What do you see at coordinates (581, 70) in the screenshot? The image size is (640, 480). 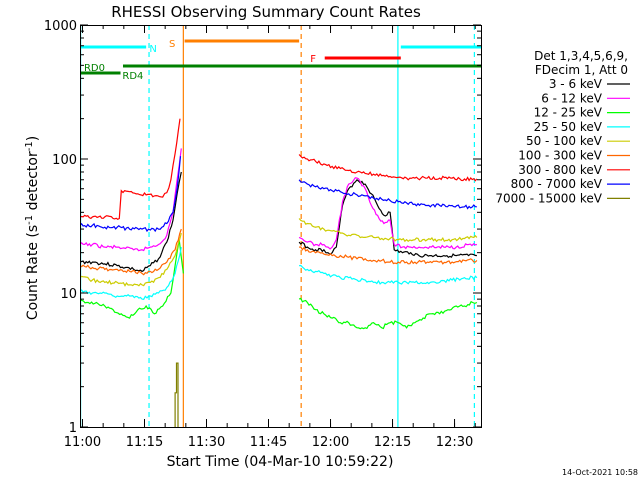 I see `legend-header-1: FDecim 1, Att 0` at bounding box center [581, 70].